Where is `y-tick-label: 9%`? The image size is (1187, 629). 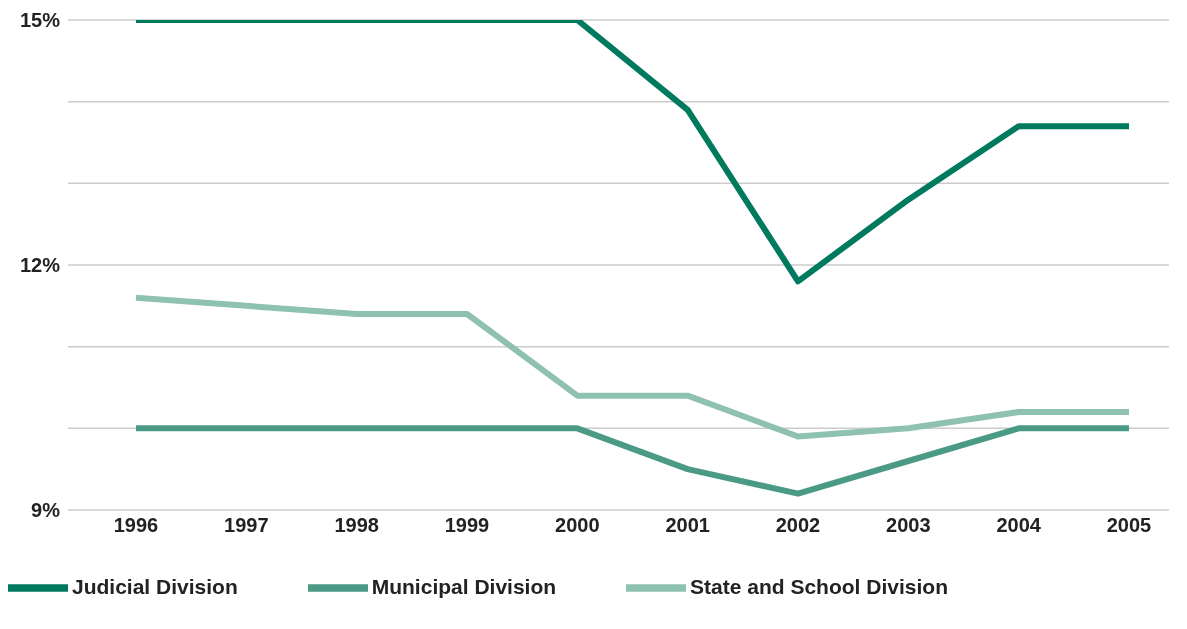 y-tick-label: 9% is located at coordinates (46, 510).